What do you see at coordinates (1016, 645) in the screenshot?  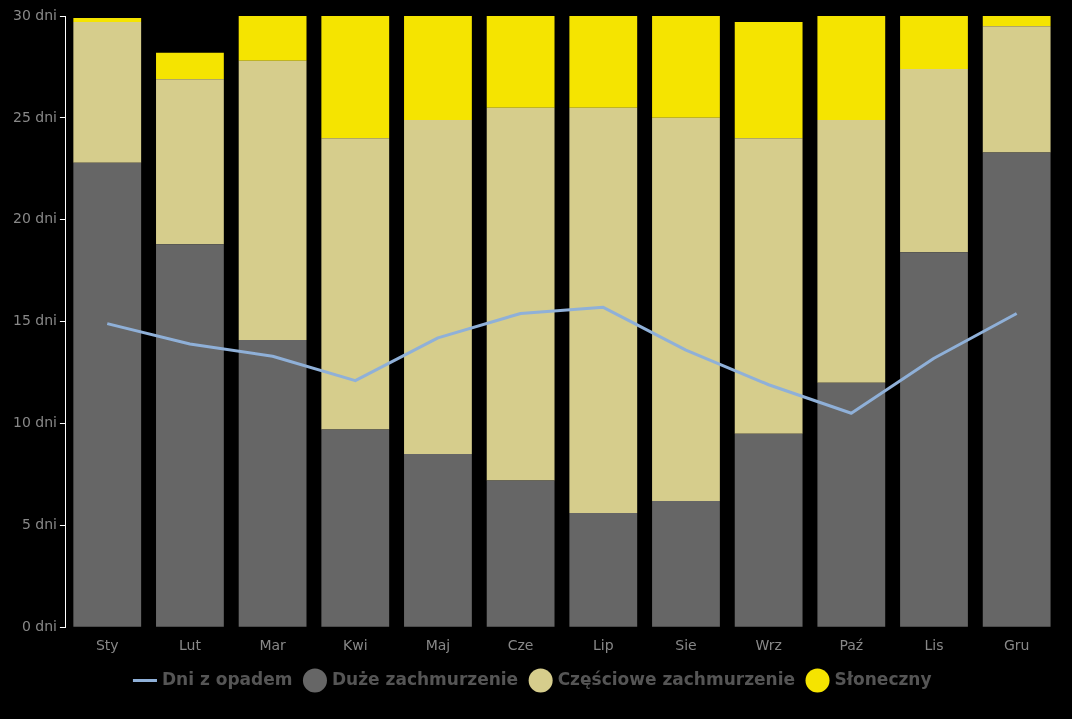 I see `x-tick-label: Gru` at bounding box center [1016, 645].